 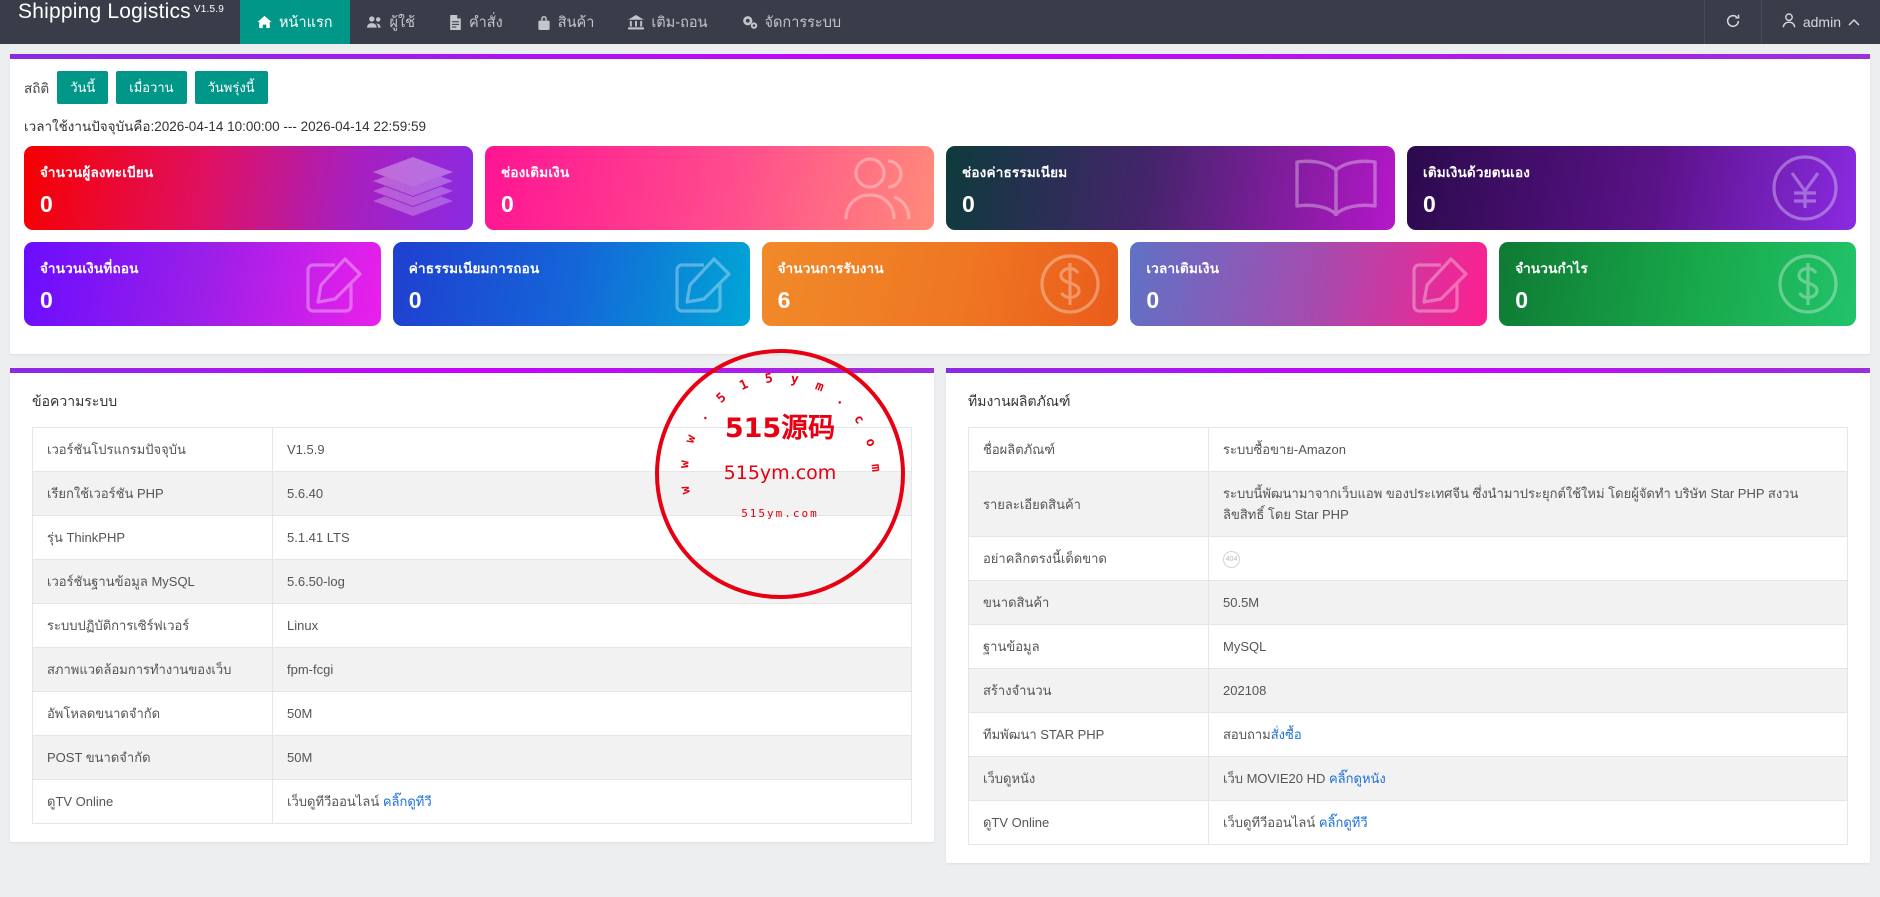 I want to click on nav-item-orders: คำสั่ง, so click(x=476, y=22).